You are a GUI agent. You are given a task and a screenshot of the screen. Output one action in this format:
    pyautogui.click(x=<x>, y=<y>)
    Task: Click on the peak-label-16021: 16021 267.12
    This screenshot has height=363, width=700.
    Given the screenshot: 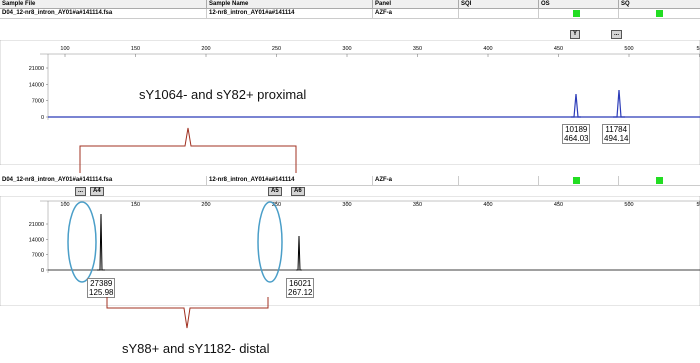 What is the action you would take?
    pyautogui.click(x=300, y=288)
    